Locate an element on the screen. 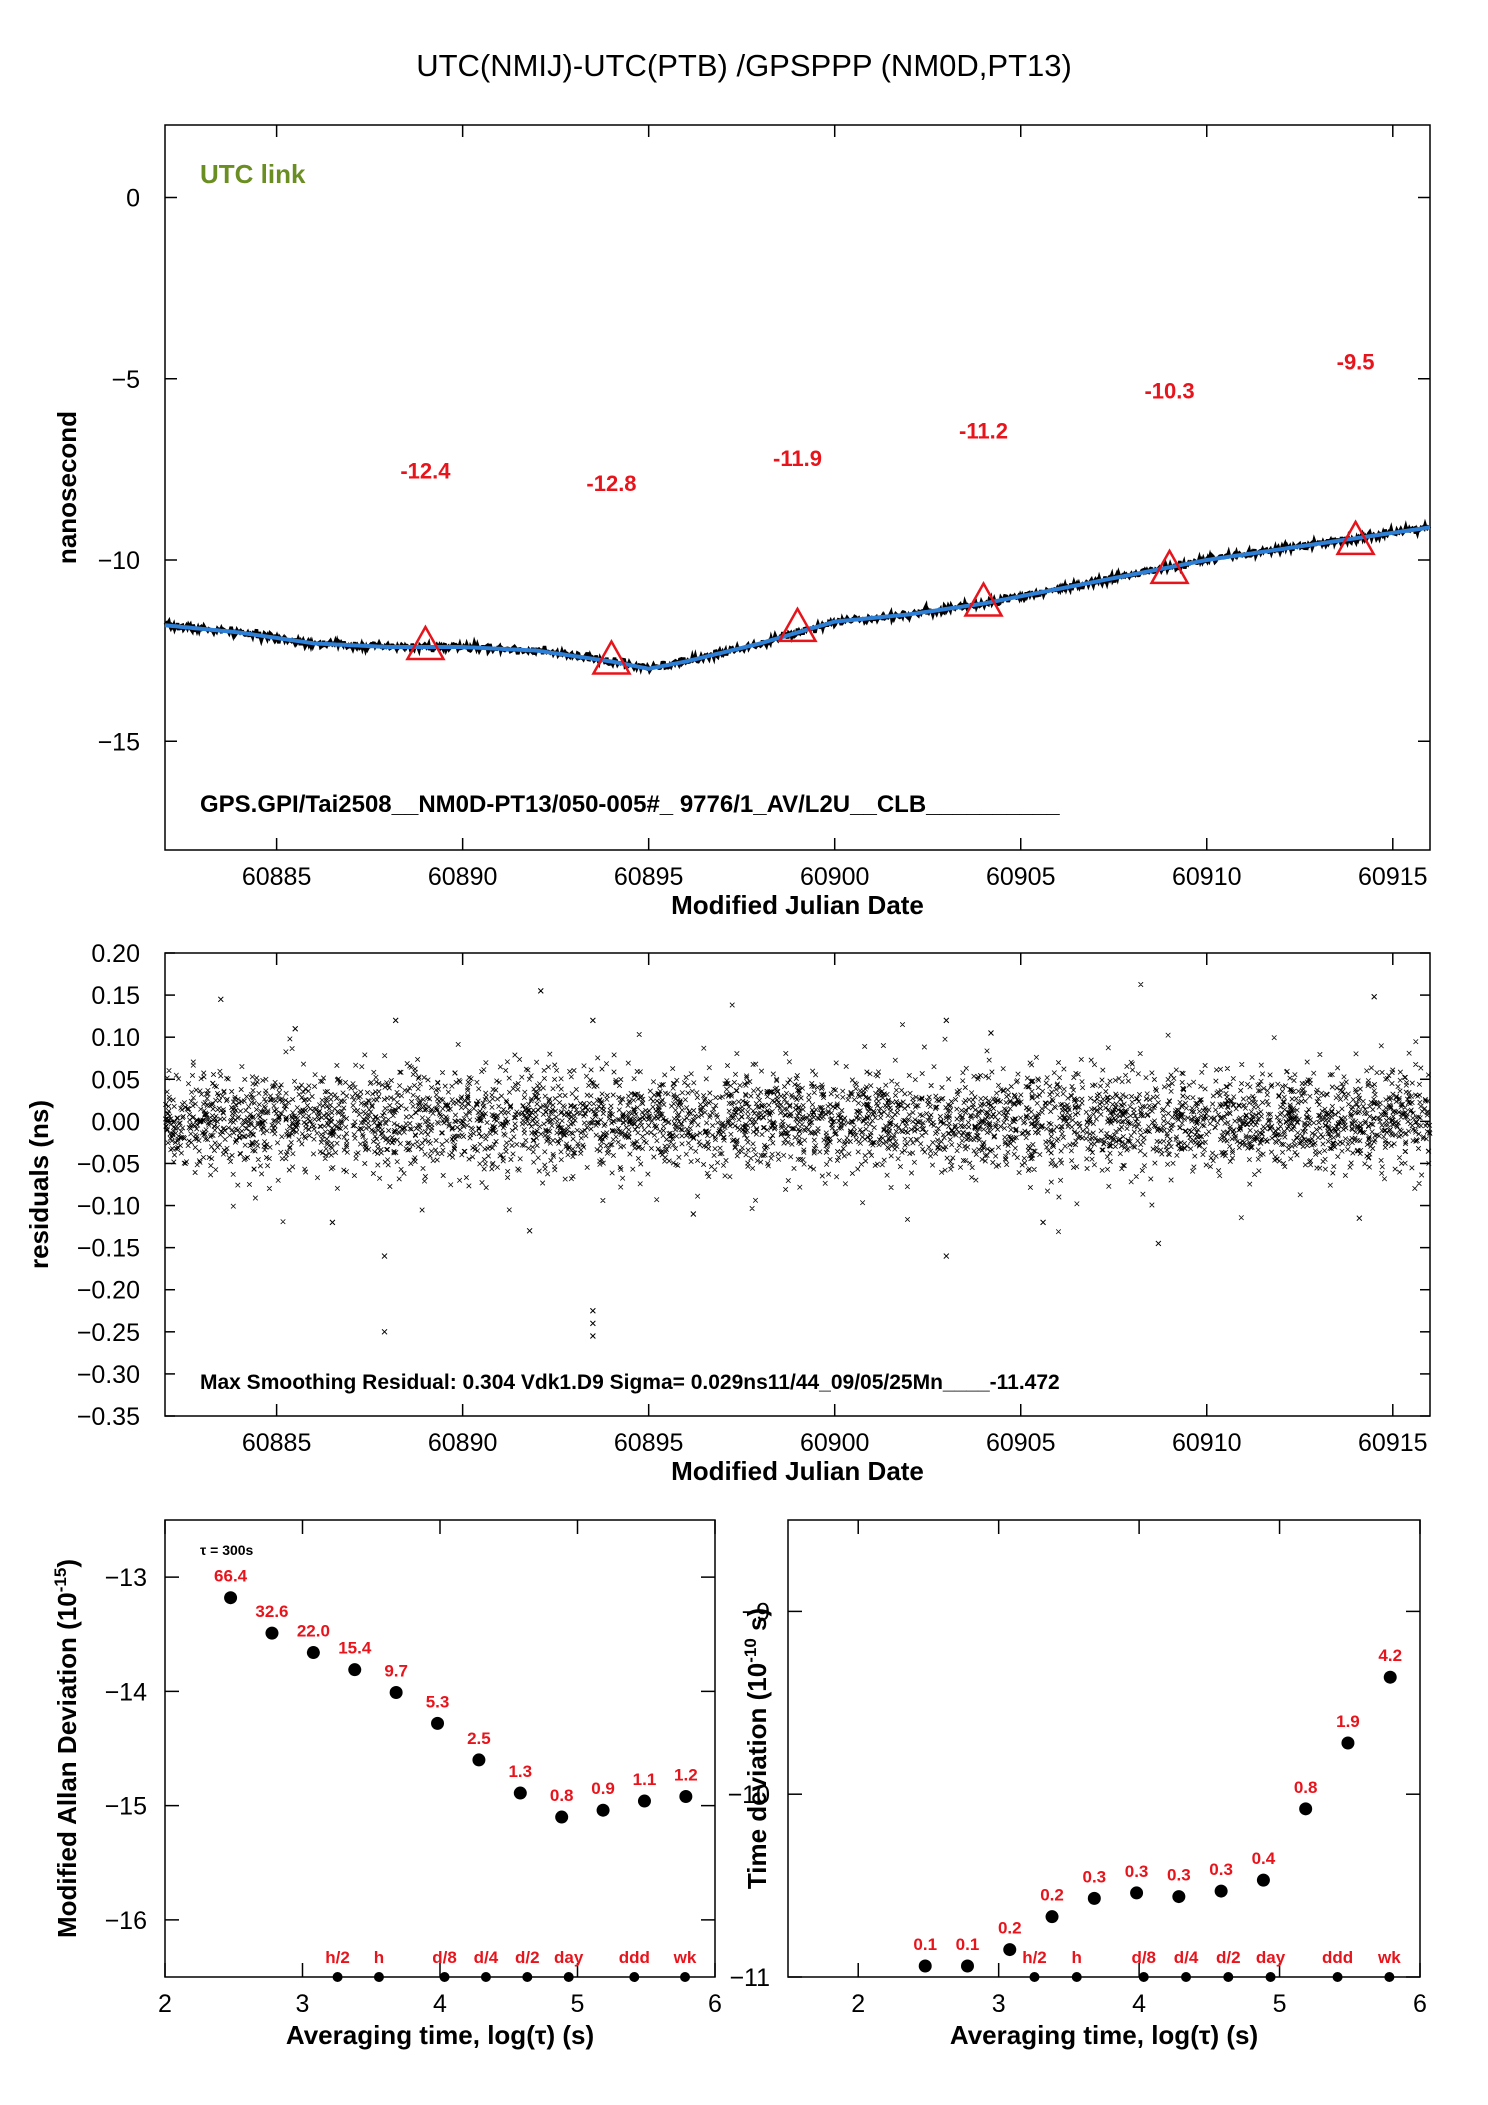 Image resolution: width=1488 pixels, height=2105 pixels. deviation-value-label: 0.9 is located at coordinates (603, 1788).